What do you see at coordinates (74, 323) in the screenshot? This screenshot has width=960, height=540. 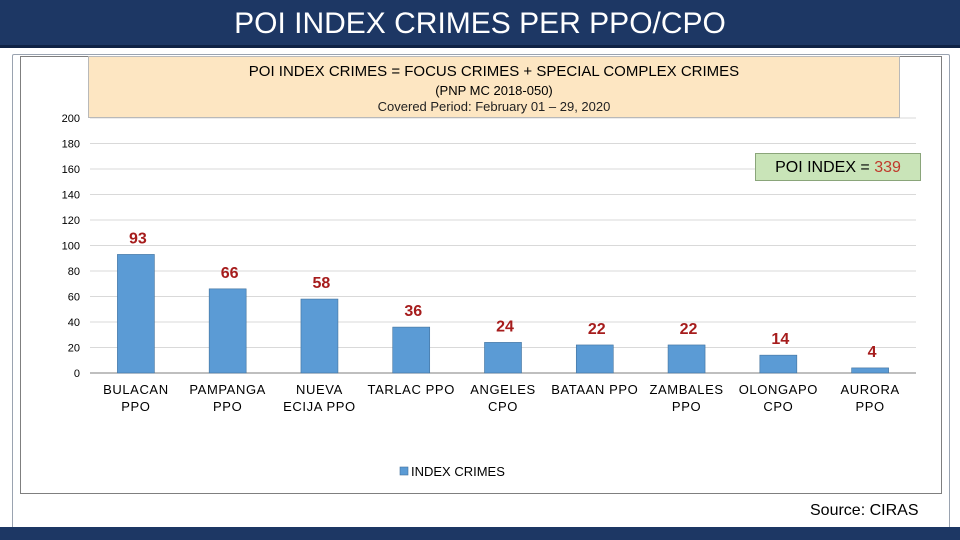 I see `y-tick-label: 40` at bounding box center [74, 323].